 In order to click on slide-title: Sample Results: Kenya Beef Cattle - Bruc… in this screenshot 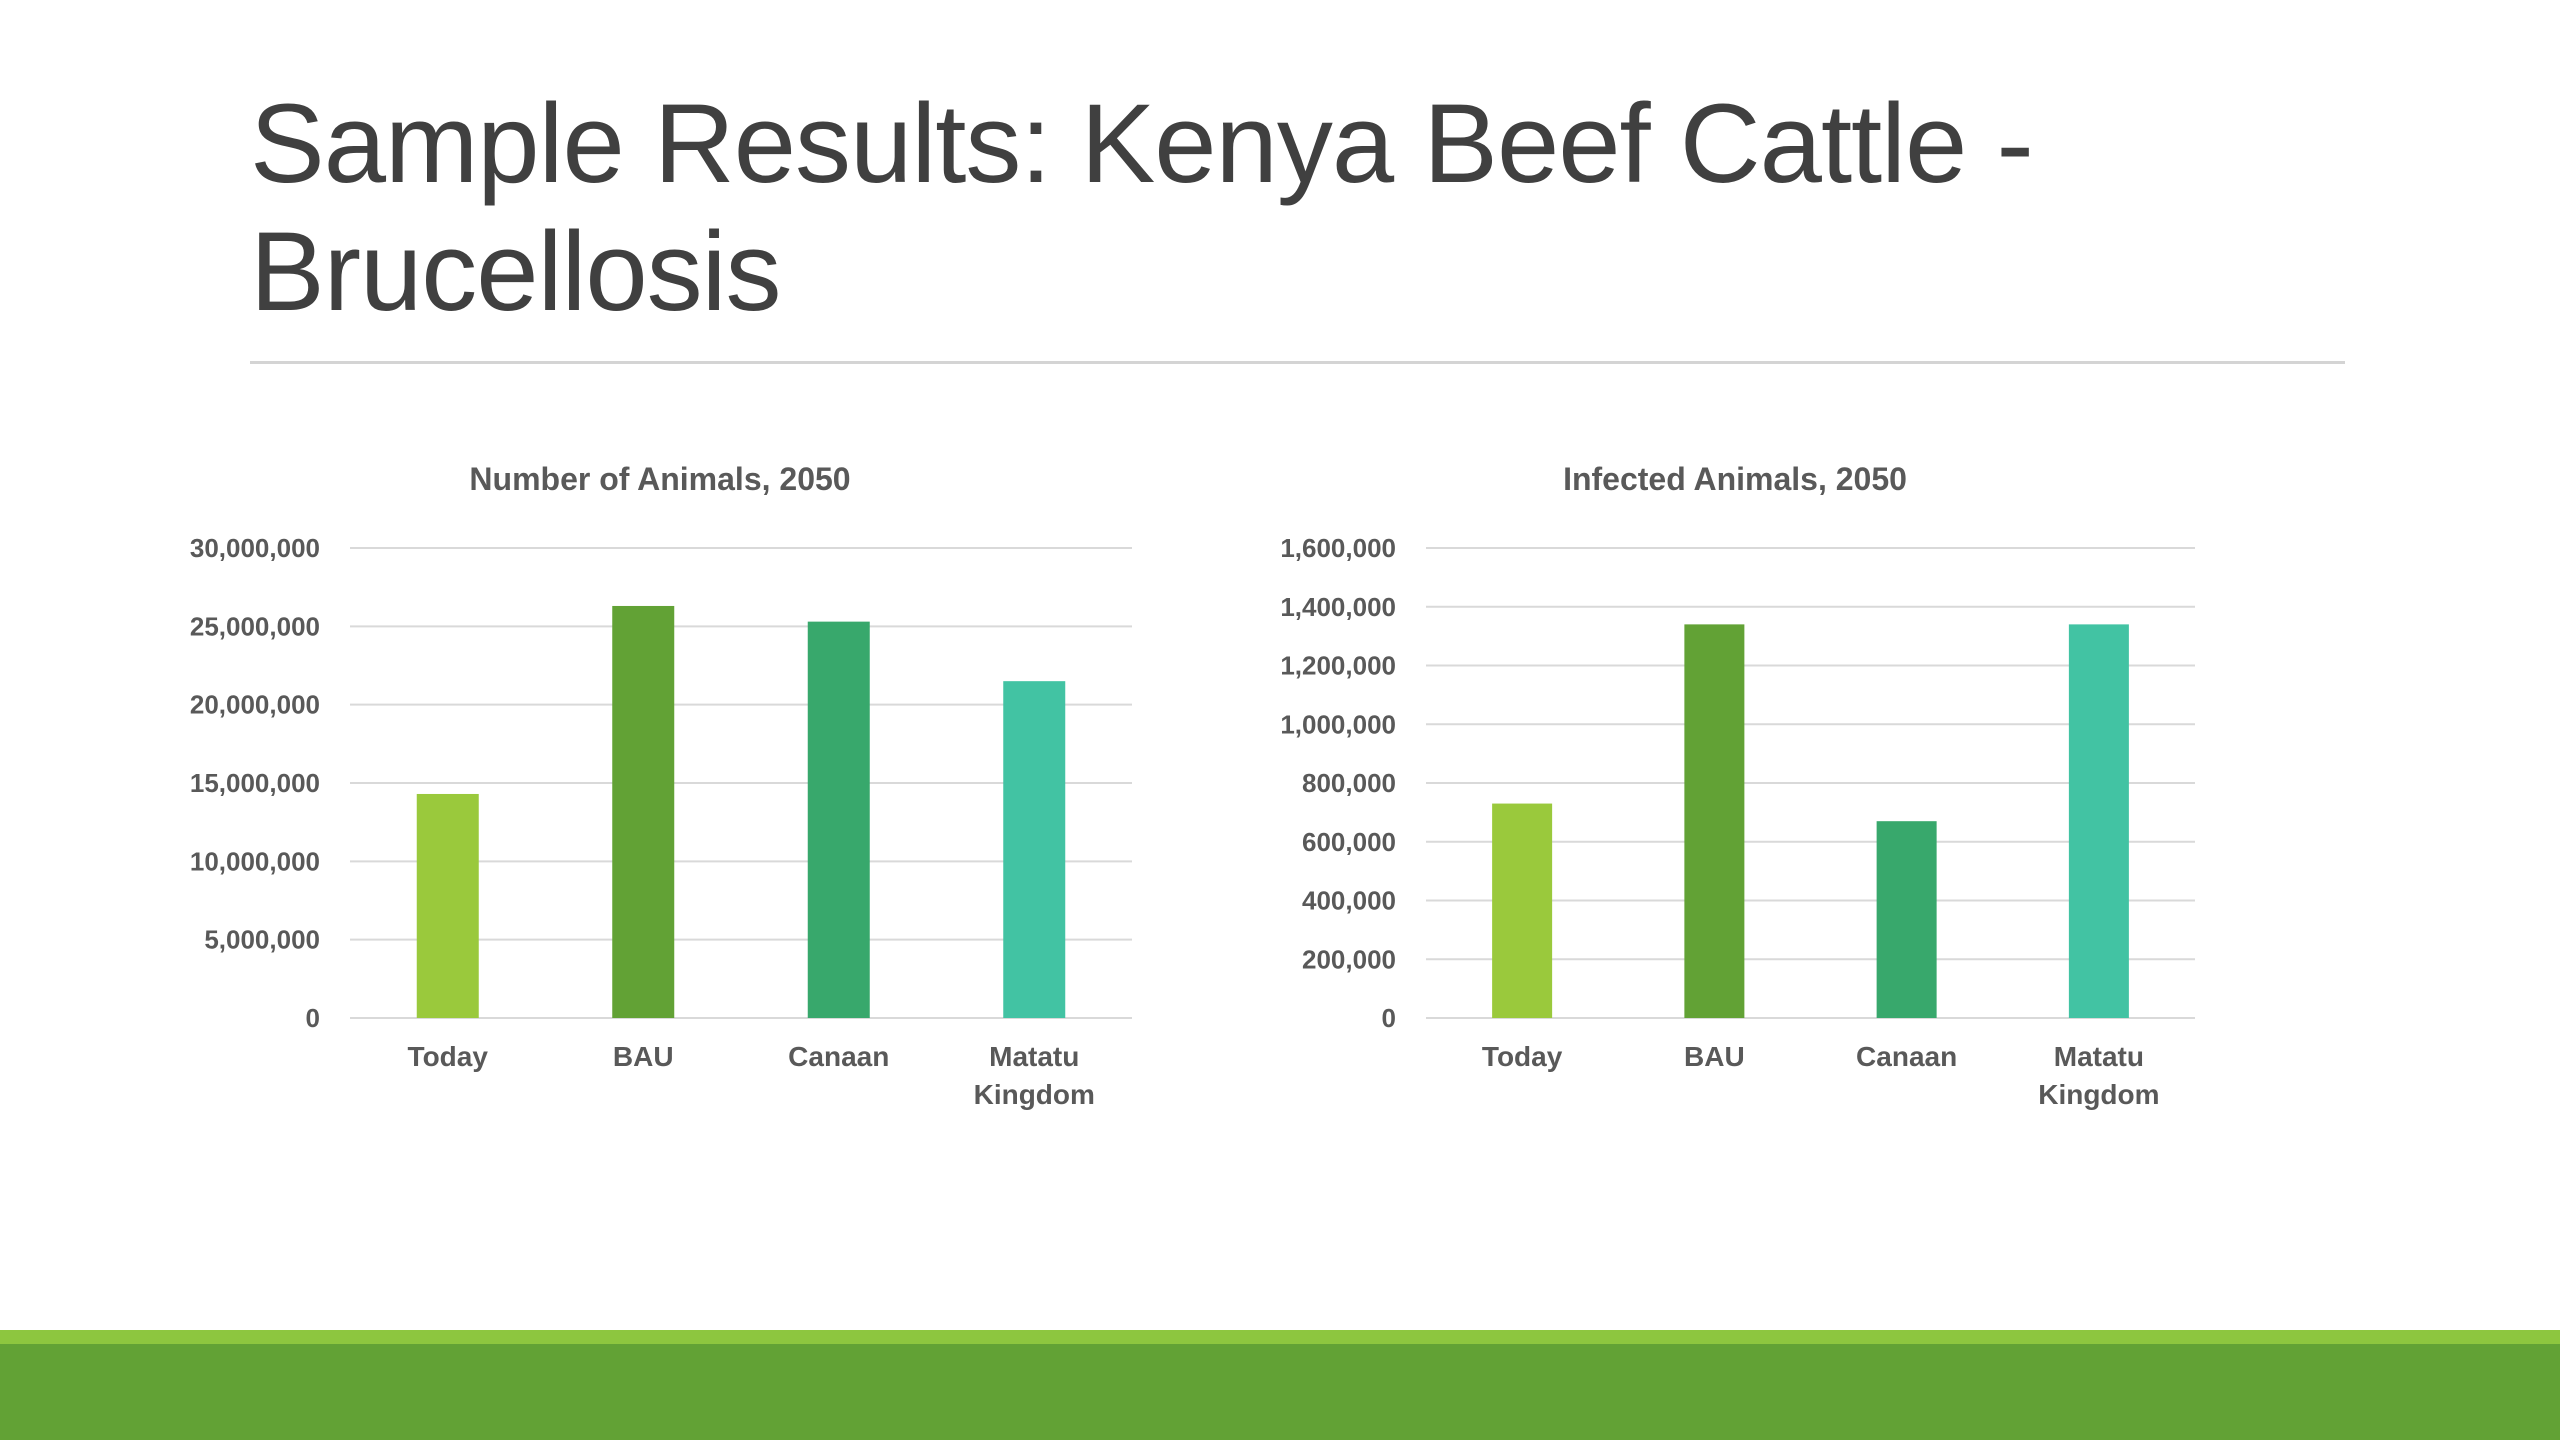, I will do `click(1142, 207)`.